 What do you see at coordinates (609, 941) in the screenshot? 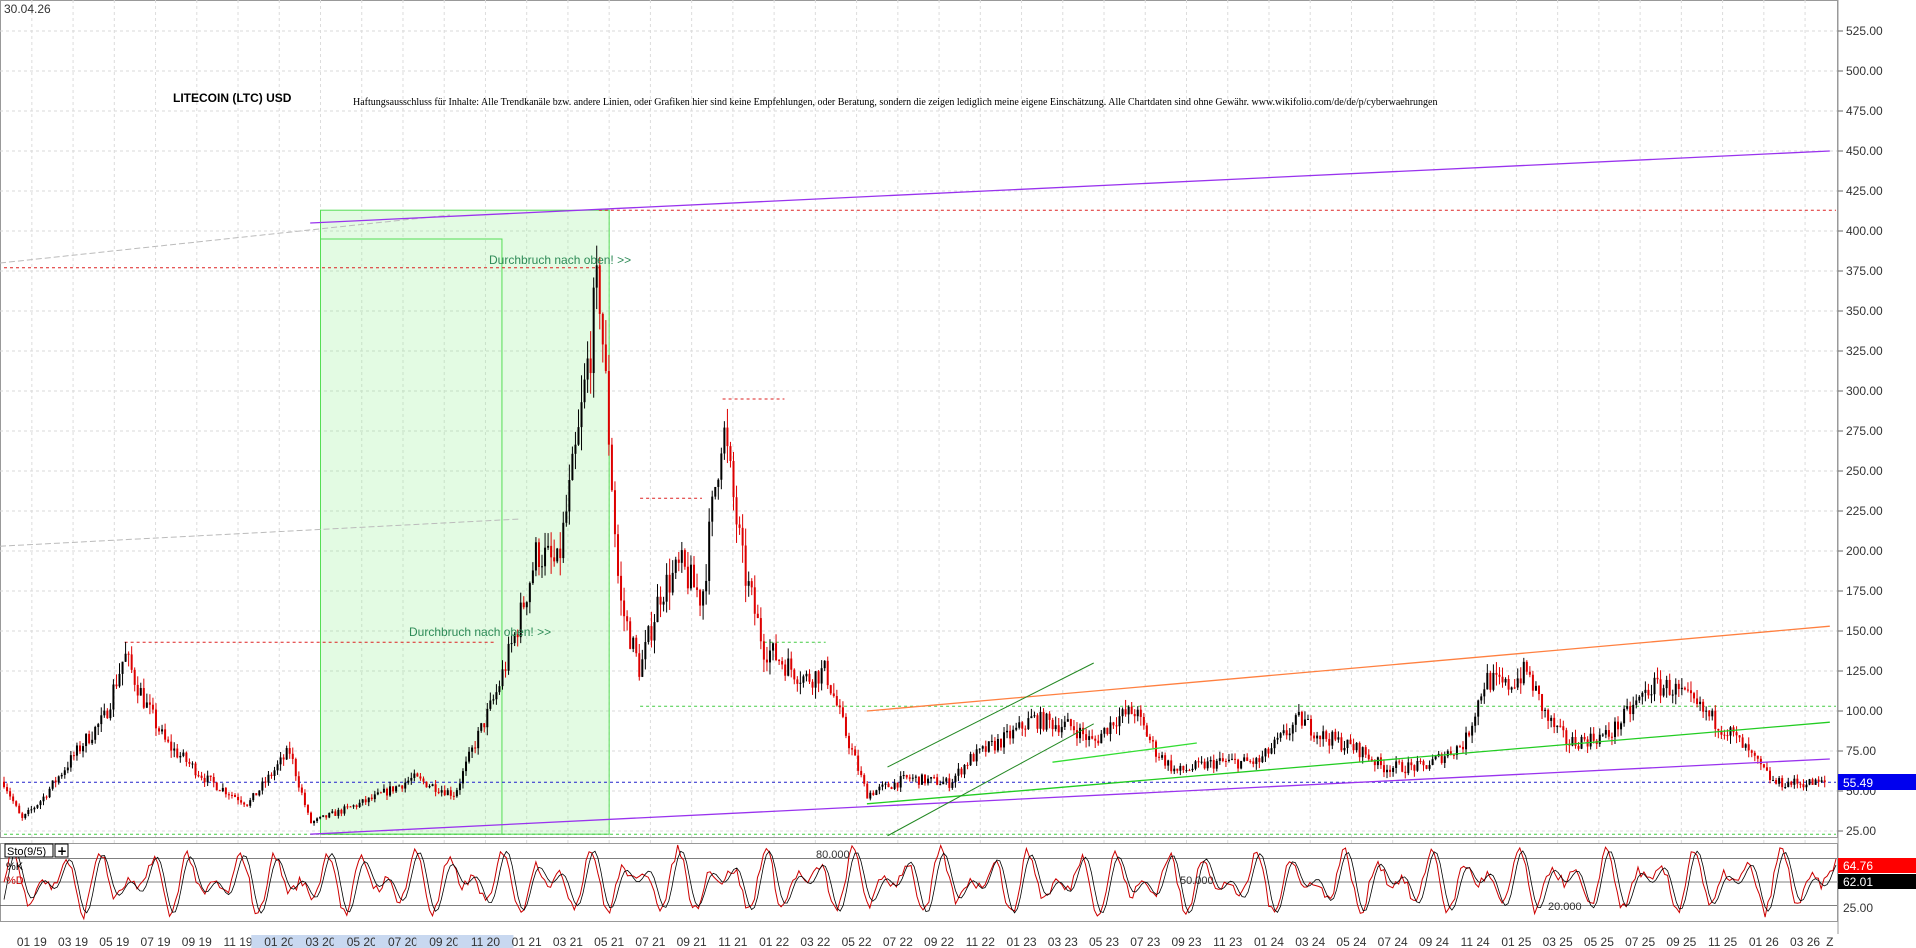
I see `x-tick-label: 05 21` at bounding box center [609, 941].